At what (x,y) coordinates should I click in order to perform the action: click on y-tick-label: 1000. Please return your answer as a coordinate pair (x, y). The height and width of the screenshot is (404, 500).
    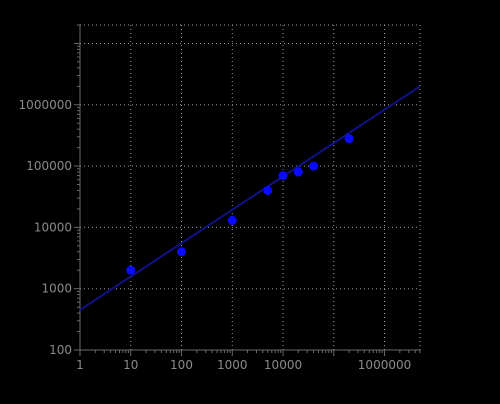
    Looking at the image, I should click on (56, 289).